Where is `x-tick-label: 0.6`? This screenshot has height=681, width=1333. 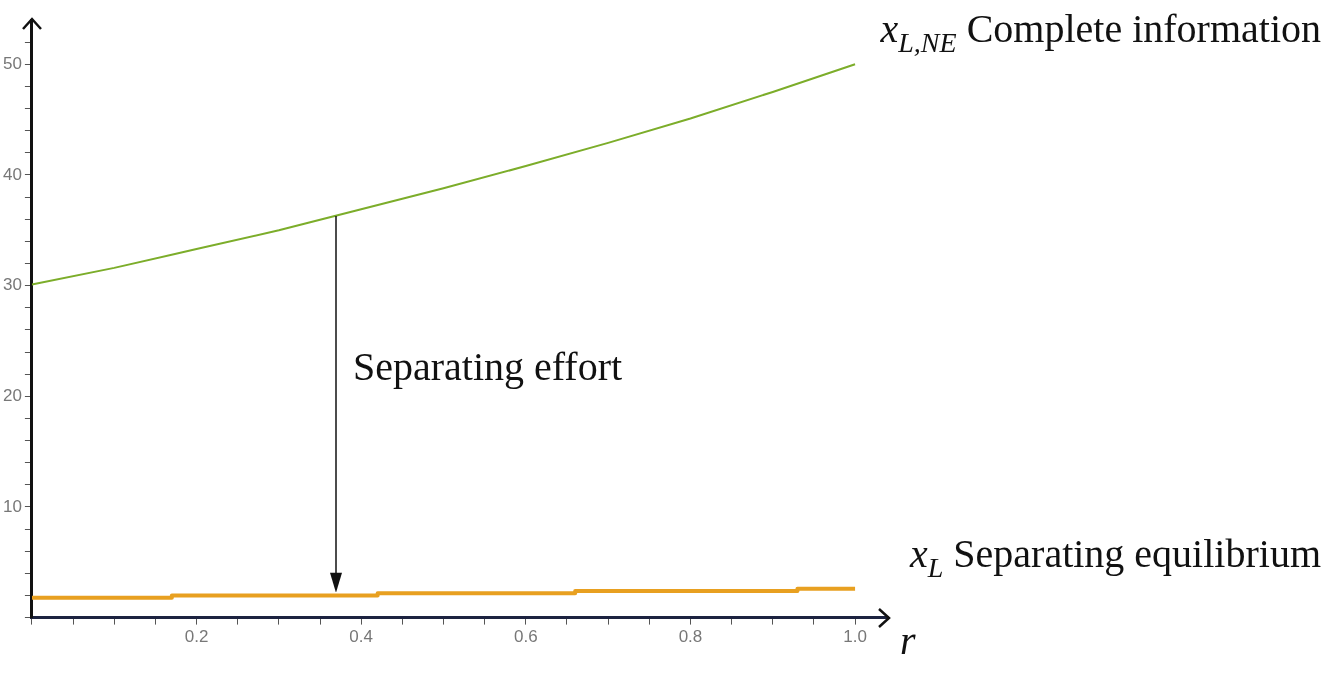 x-tick-label: 0.6 is located at coordinates (525, 637).